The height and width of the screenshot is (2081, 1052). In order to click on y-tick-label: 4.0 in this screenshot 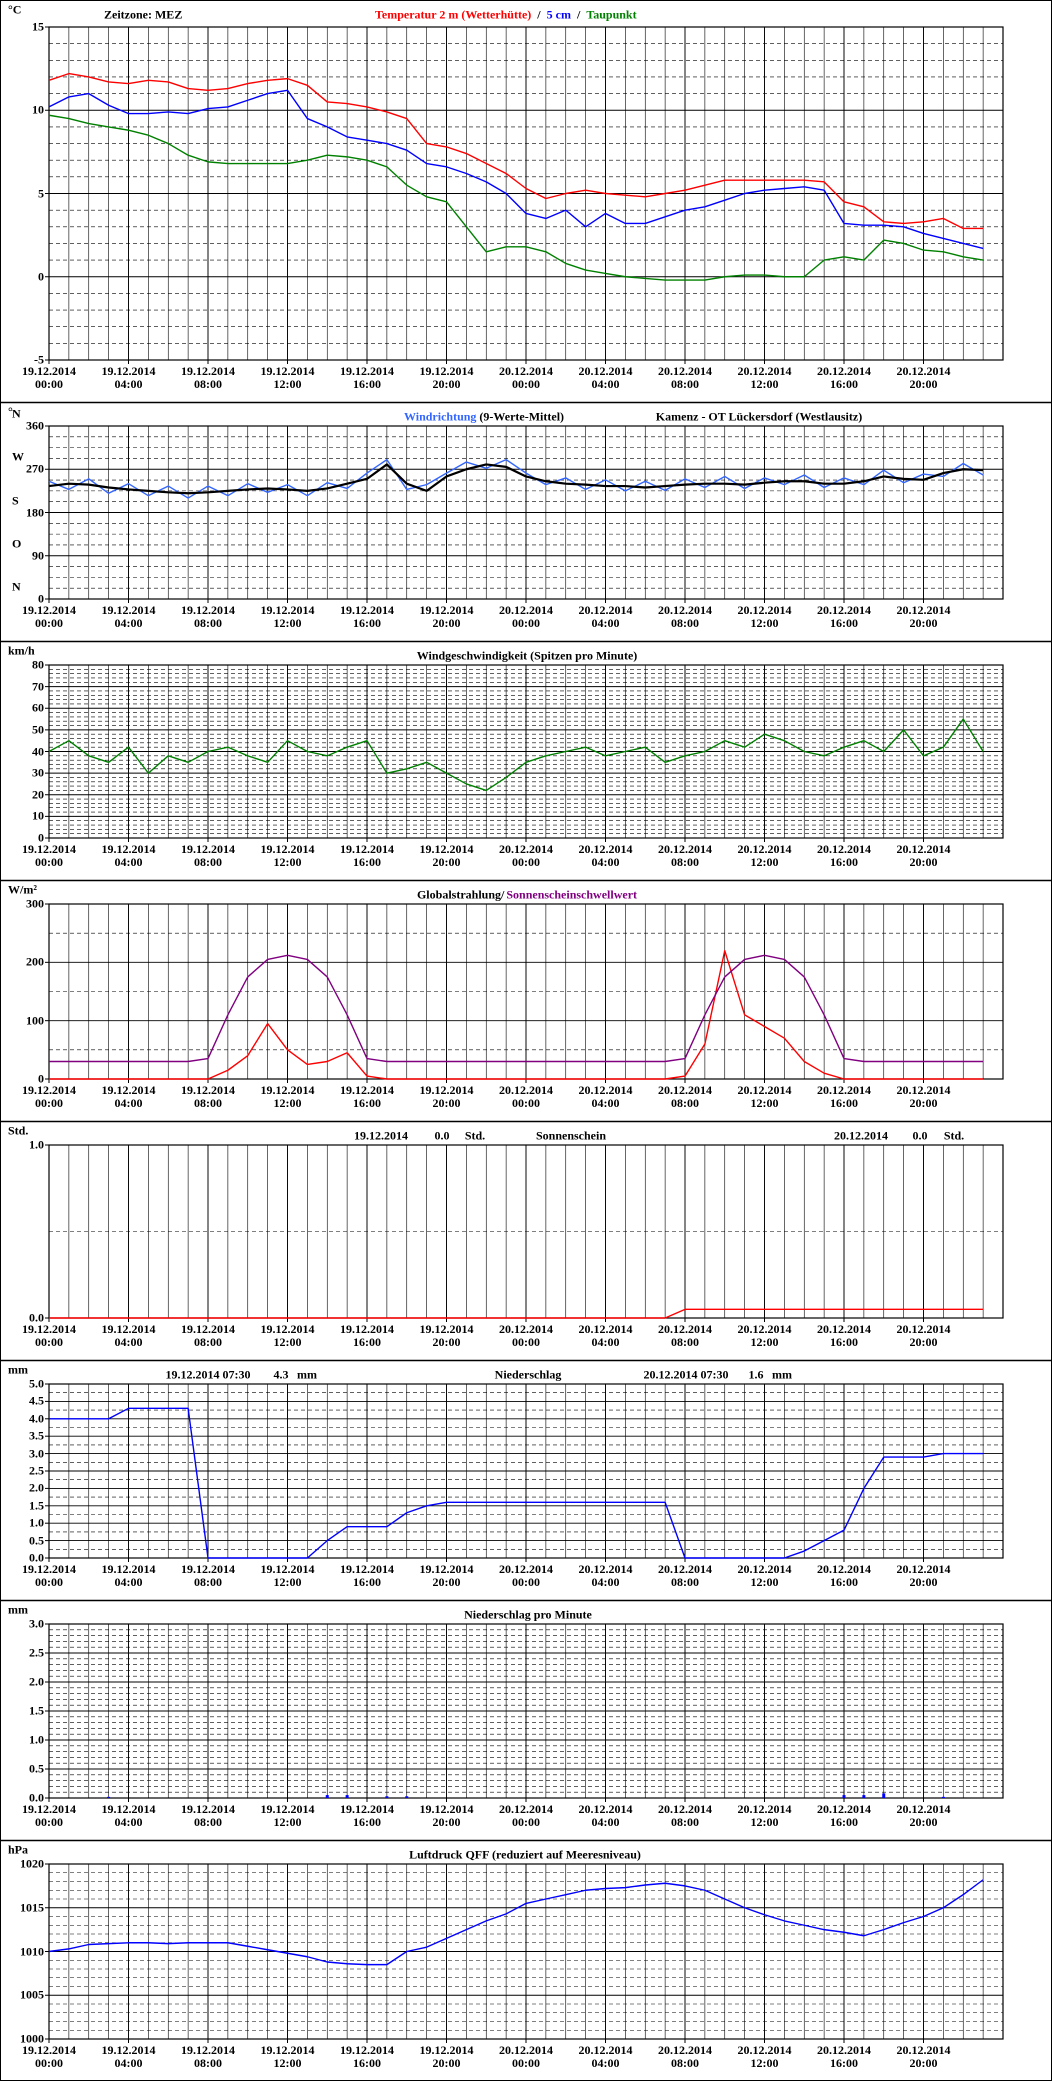, I will do `click(36, 1418)`.